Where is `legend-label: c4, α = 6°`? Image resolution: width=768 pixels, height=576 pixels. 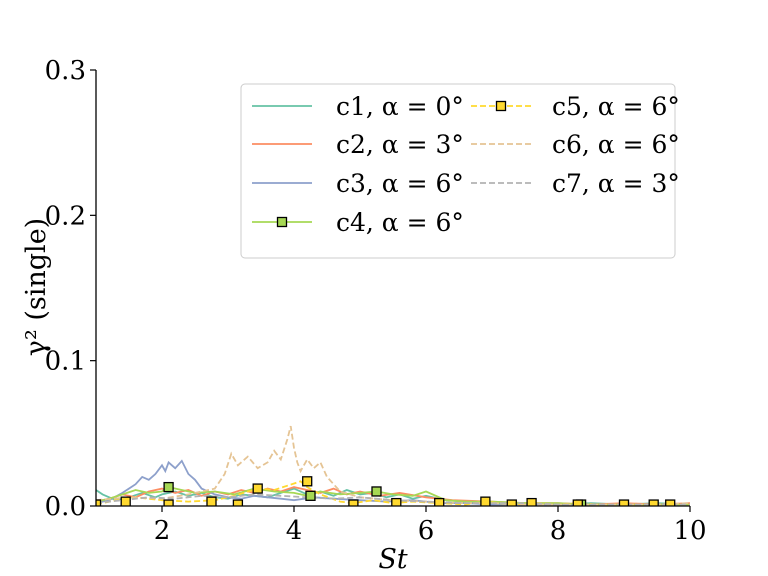
legend-label: c4, α = 6° is located at coordinates (400, 222).